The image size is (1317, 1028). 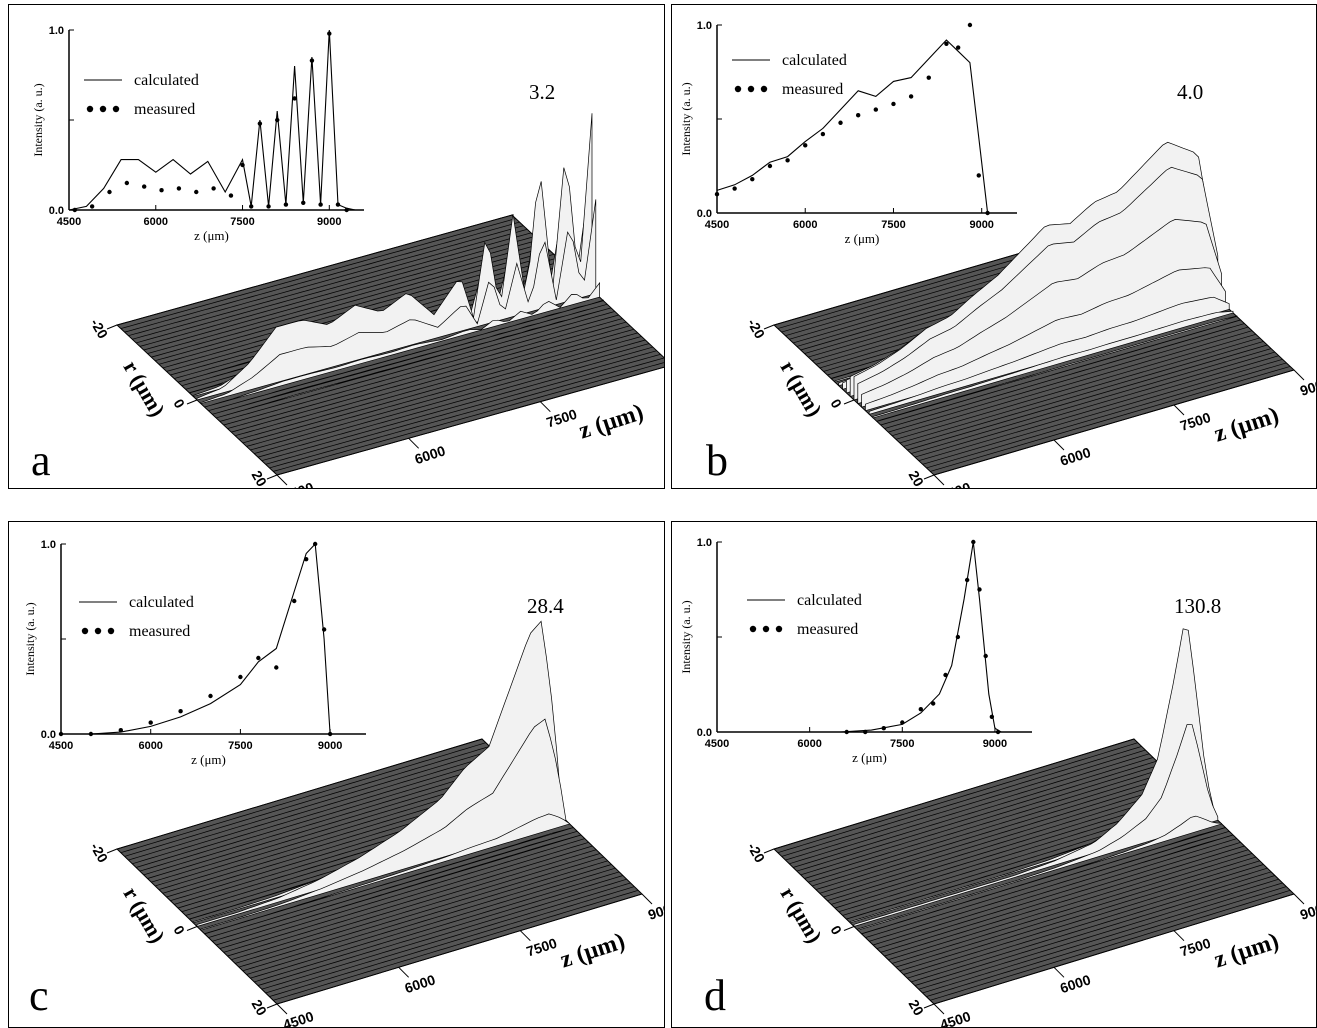 What do you see at coordinates (955, 484) in the screenshot?
I see `z-tick-label: 4500` at bounding box center [955, 484].